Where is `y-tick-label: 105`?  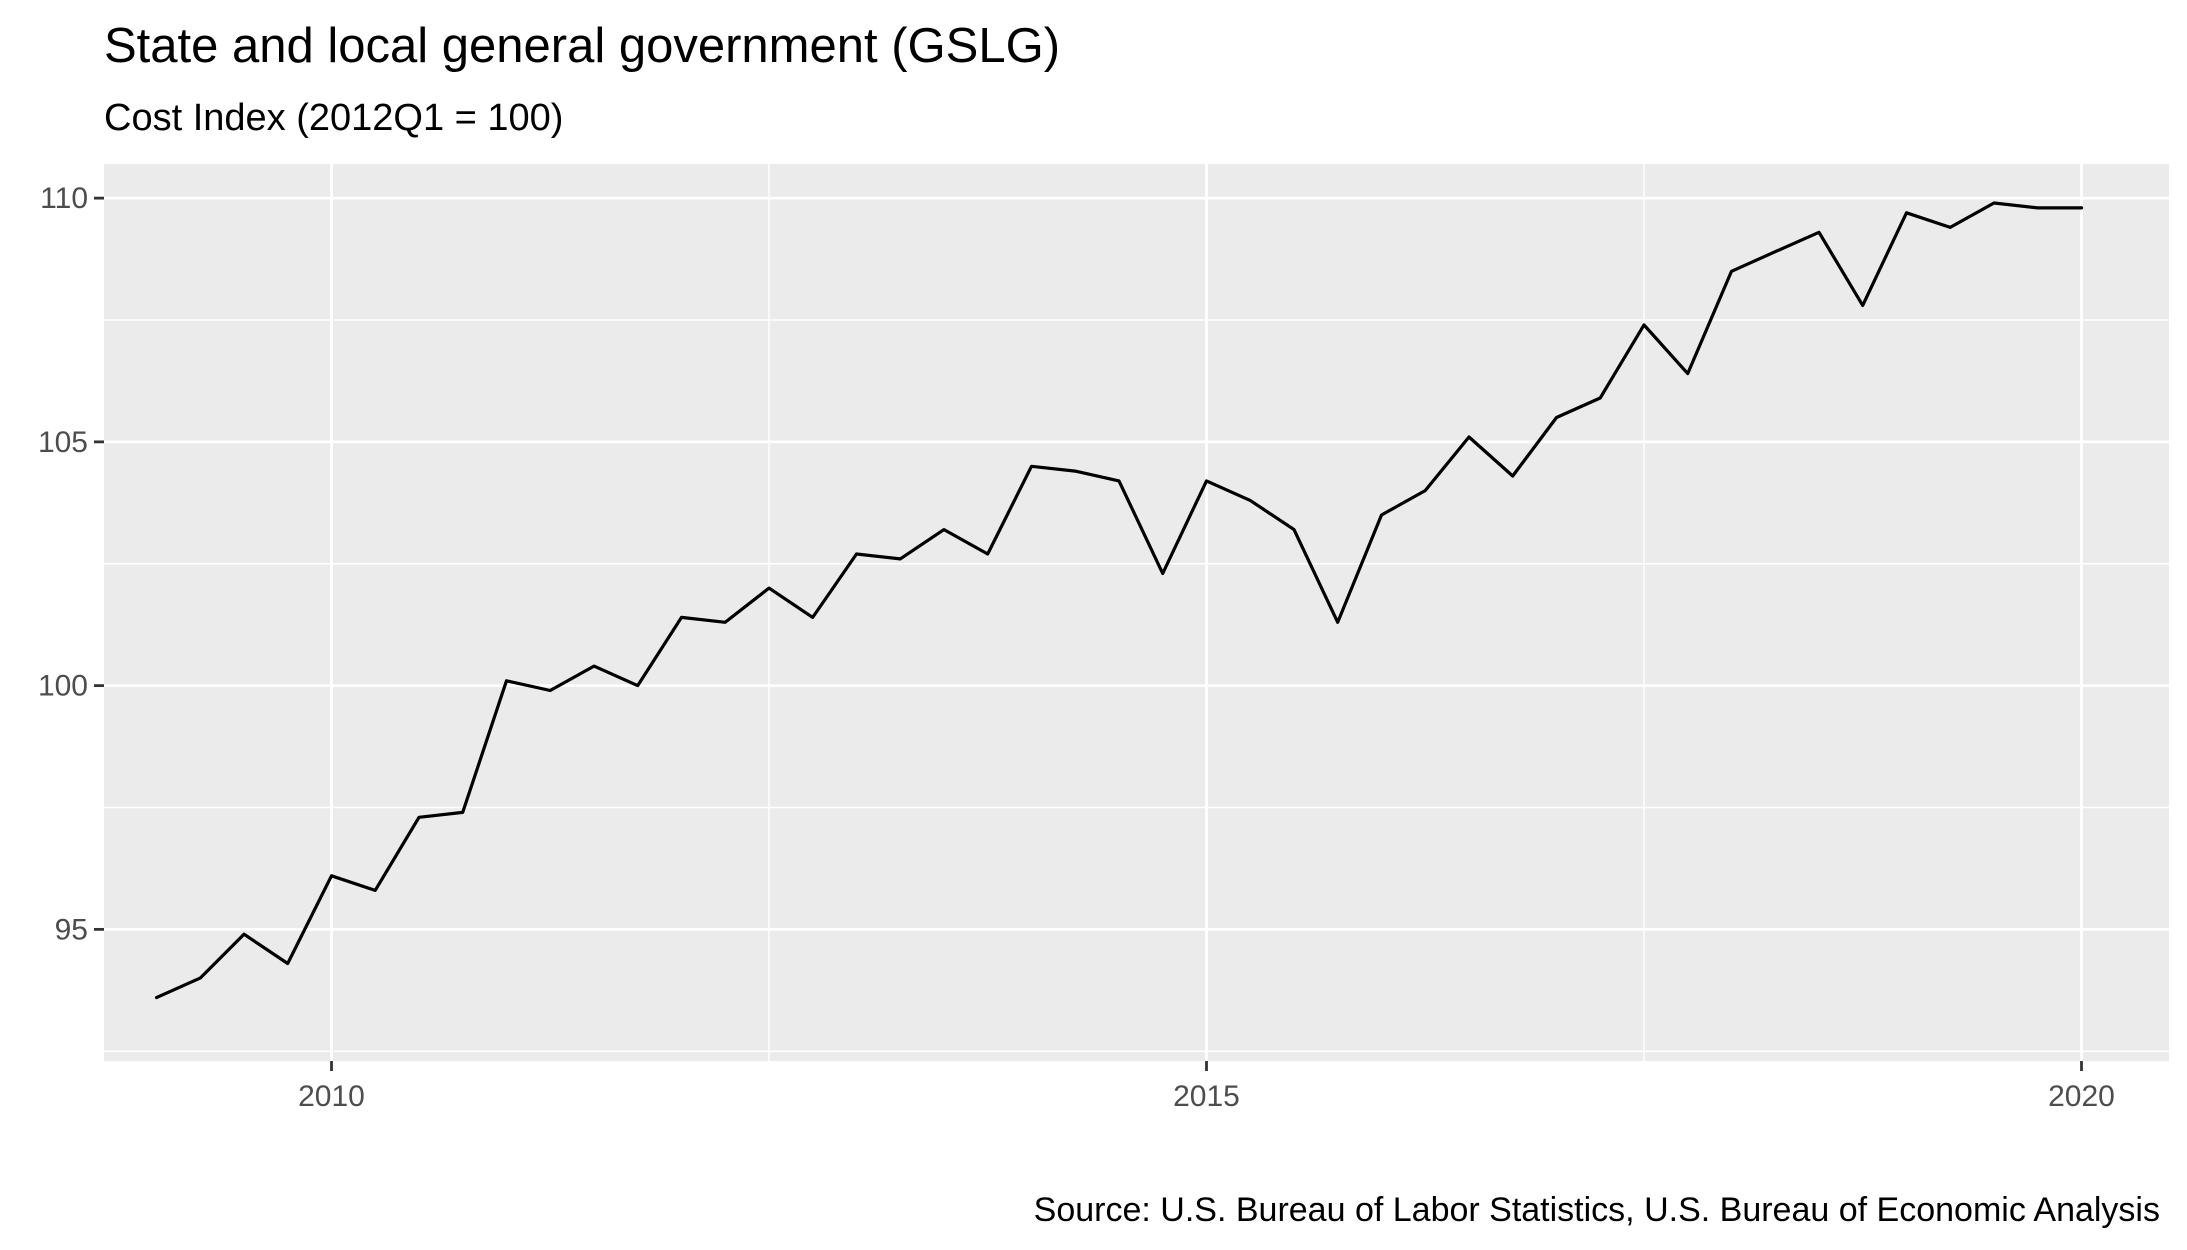 y-tick-label: 105 is located at coordinates (63, 442).